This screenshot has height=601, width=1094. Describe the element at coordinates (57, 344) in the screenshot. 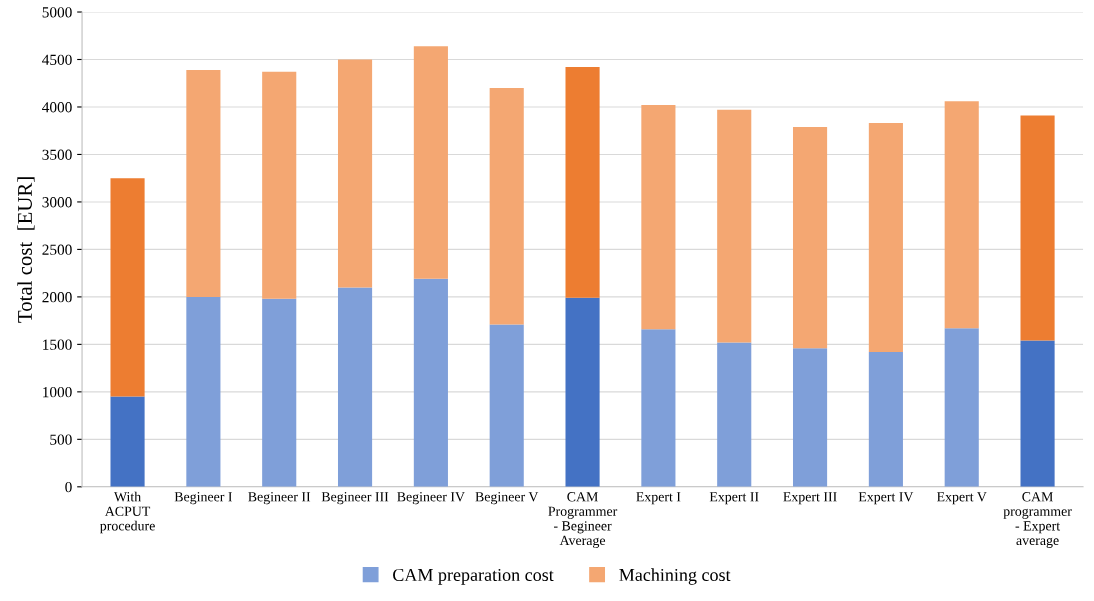

I see `y-tick-label: 1500` at that location.